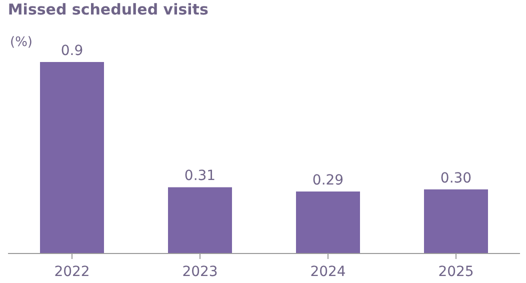 This screenshot has height=283, width=526. I want to click on chart-title: Missed scheduled visits, so click(108, 9).